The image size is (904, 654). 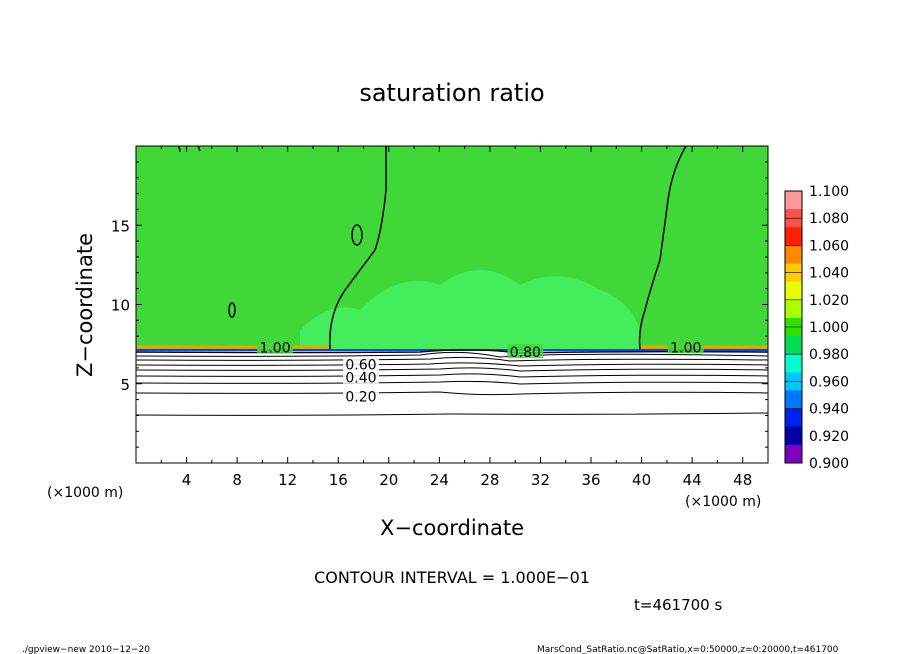 I want to click on x-tick-label: 28, so click(x=489, y=480).